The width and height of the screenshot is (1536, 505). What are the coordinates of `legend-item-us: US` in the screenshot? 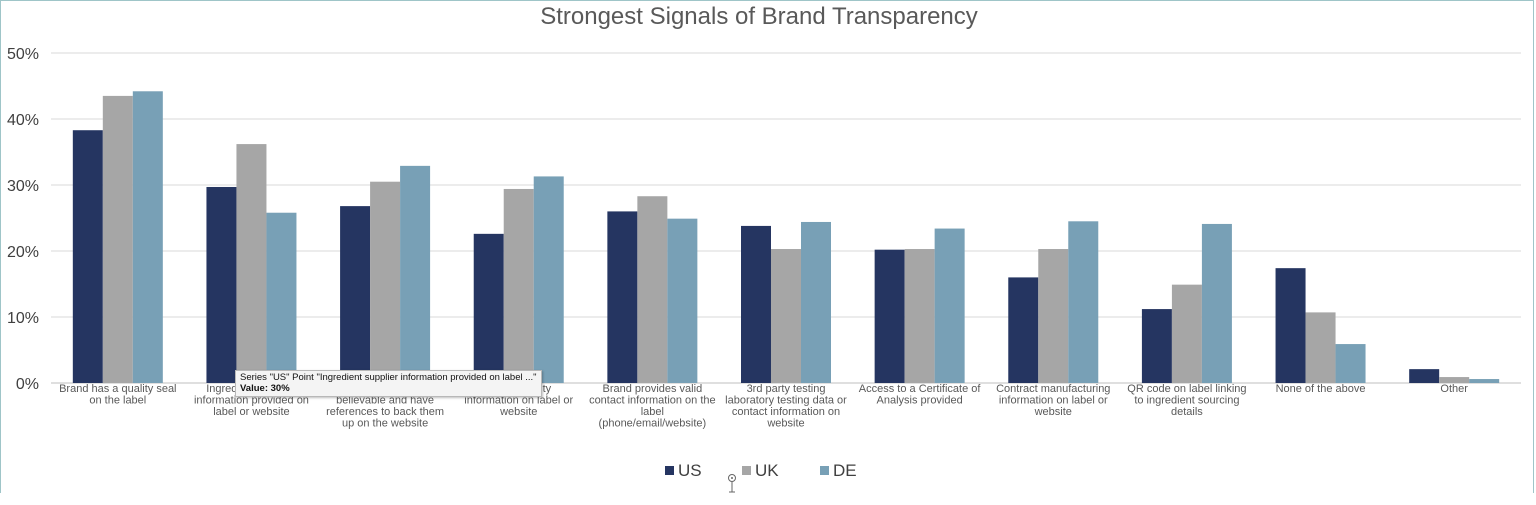 It's located at (683, 470).